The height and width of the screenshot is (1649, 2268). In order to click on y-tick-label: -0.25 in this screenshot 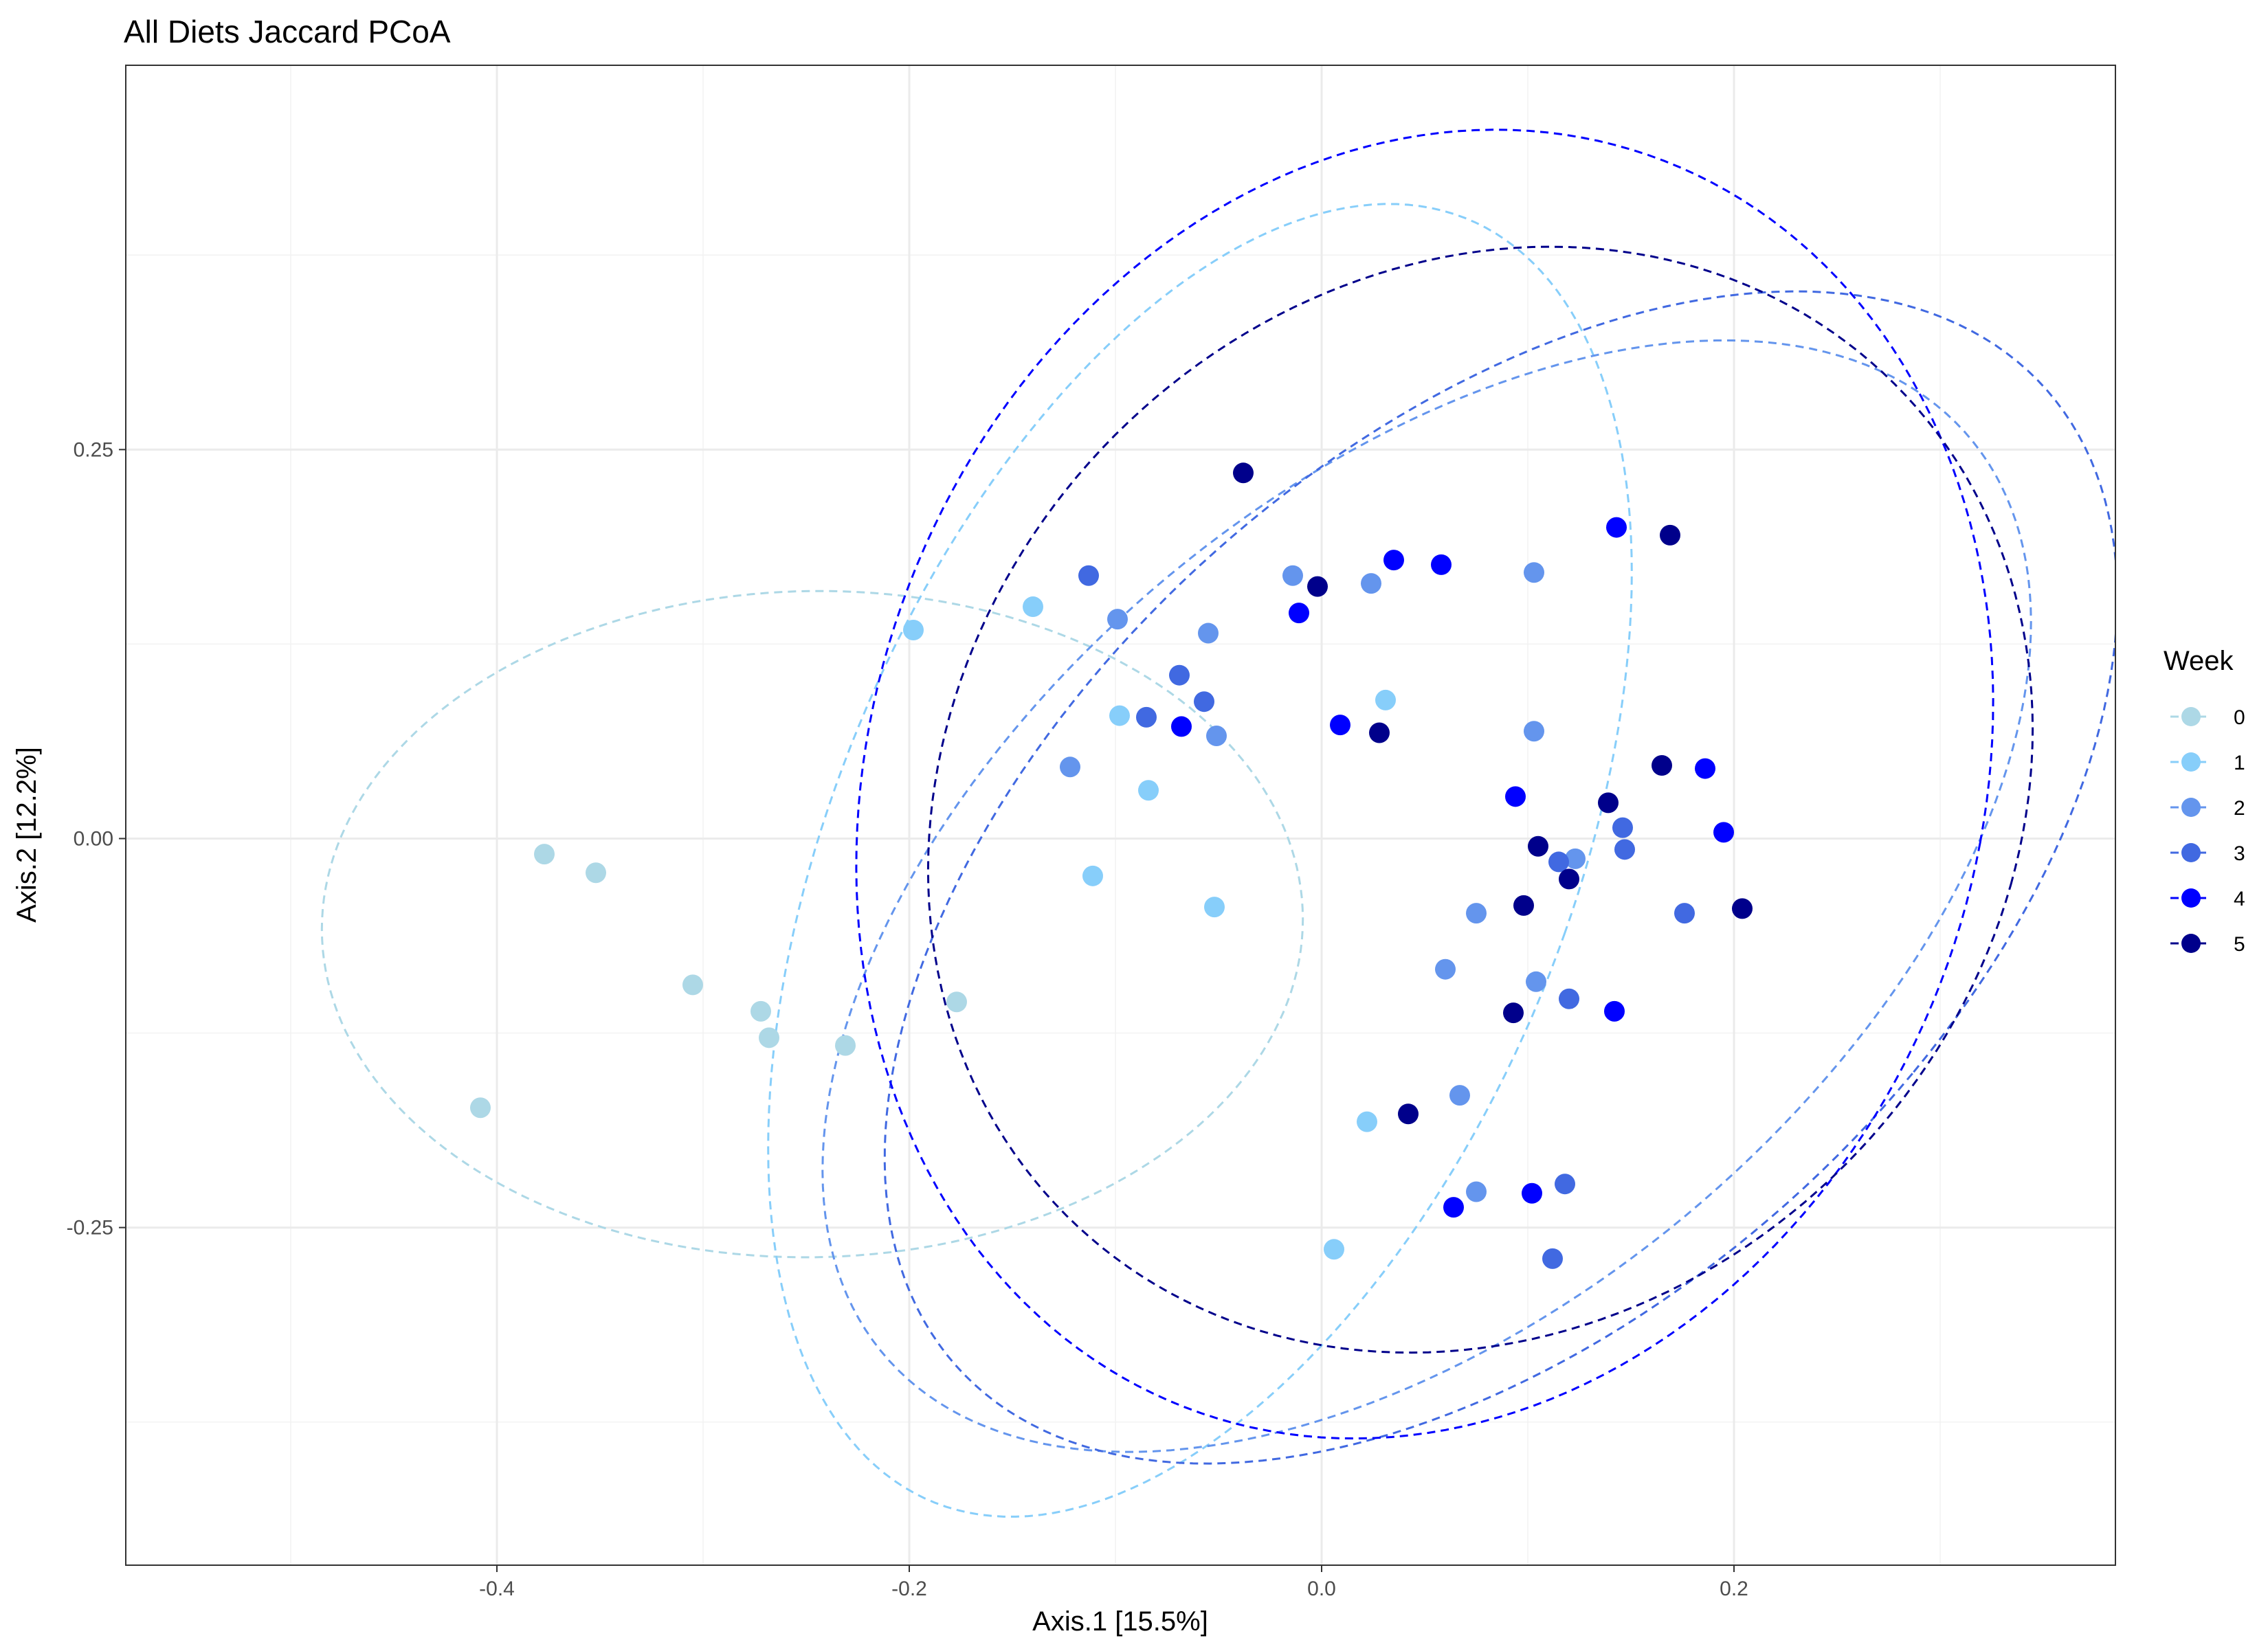, I will do `click(90, 1228)`.